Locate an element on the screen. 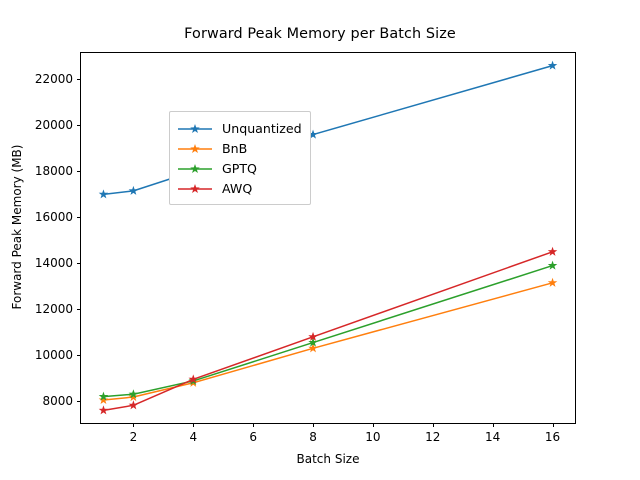  x-tick-label: 6 is located at coordinates (253, 437).